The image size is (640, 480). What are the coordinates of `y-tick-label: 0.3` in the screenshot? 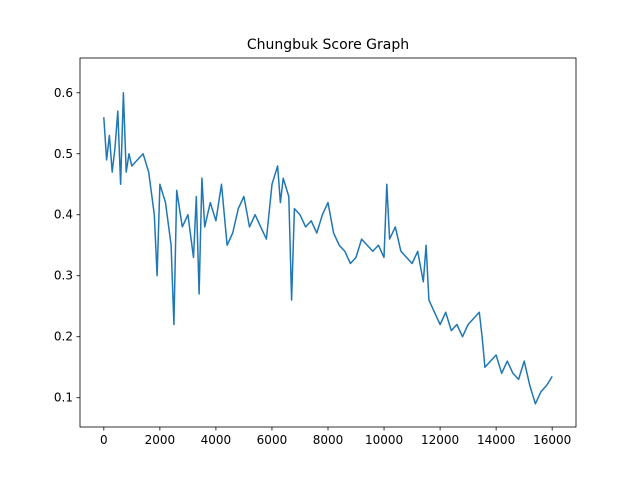 It's located at (63, 276).